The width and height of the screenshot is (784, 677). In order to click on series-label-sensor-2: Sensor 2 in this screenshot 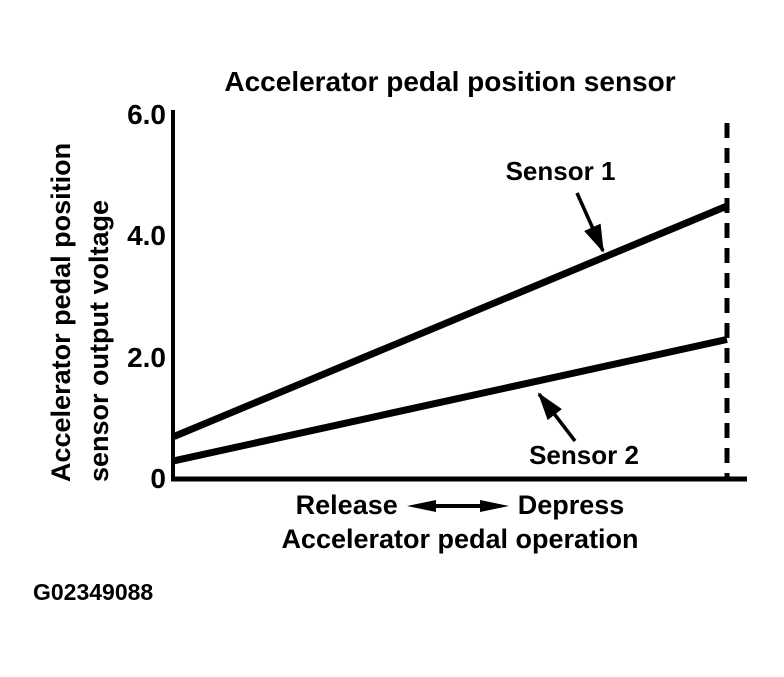, I will do `click(584, 455)`.